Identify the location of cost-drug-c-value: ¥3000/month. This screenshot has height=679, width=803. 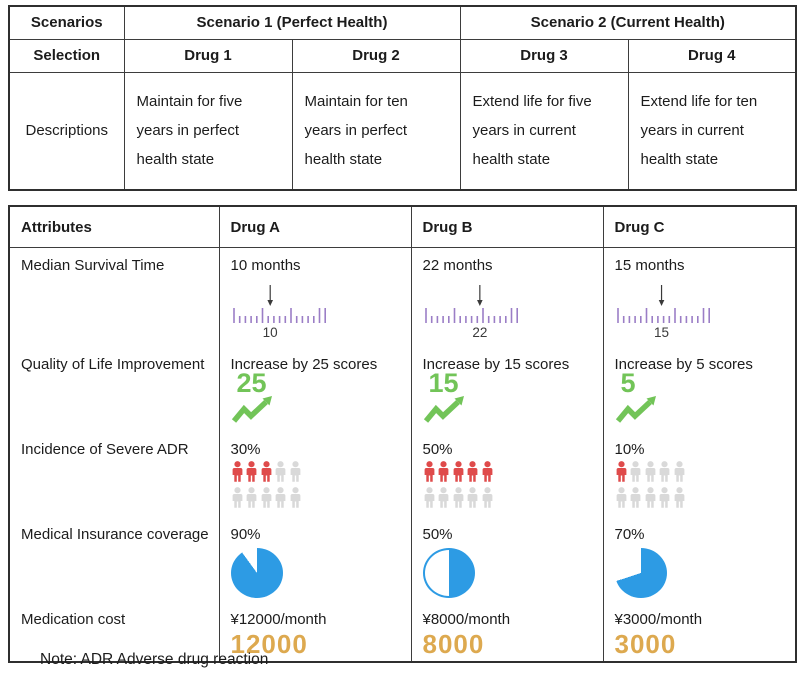
(658, 619).